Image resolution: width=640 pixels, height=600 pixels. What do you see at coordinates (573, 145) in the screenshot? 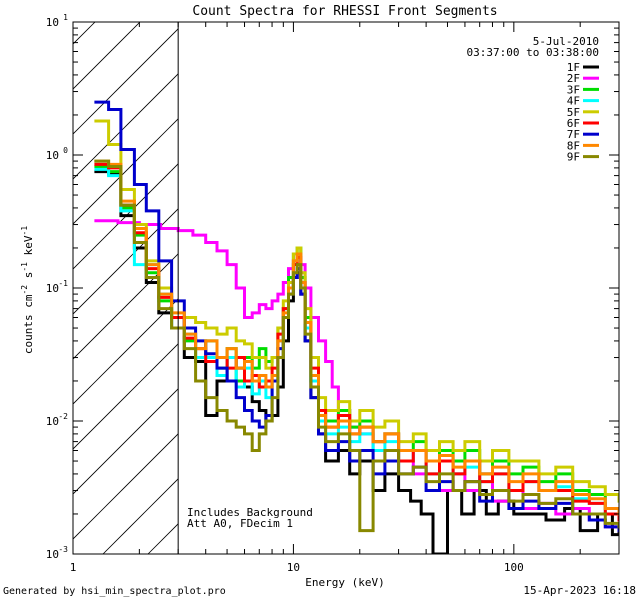
I see `legend-label-8F: 8F` at bounding box center [573, 145].